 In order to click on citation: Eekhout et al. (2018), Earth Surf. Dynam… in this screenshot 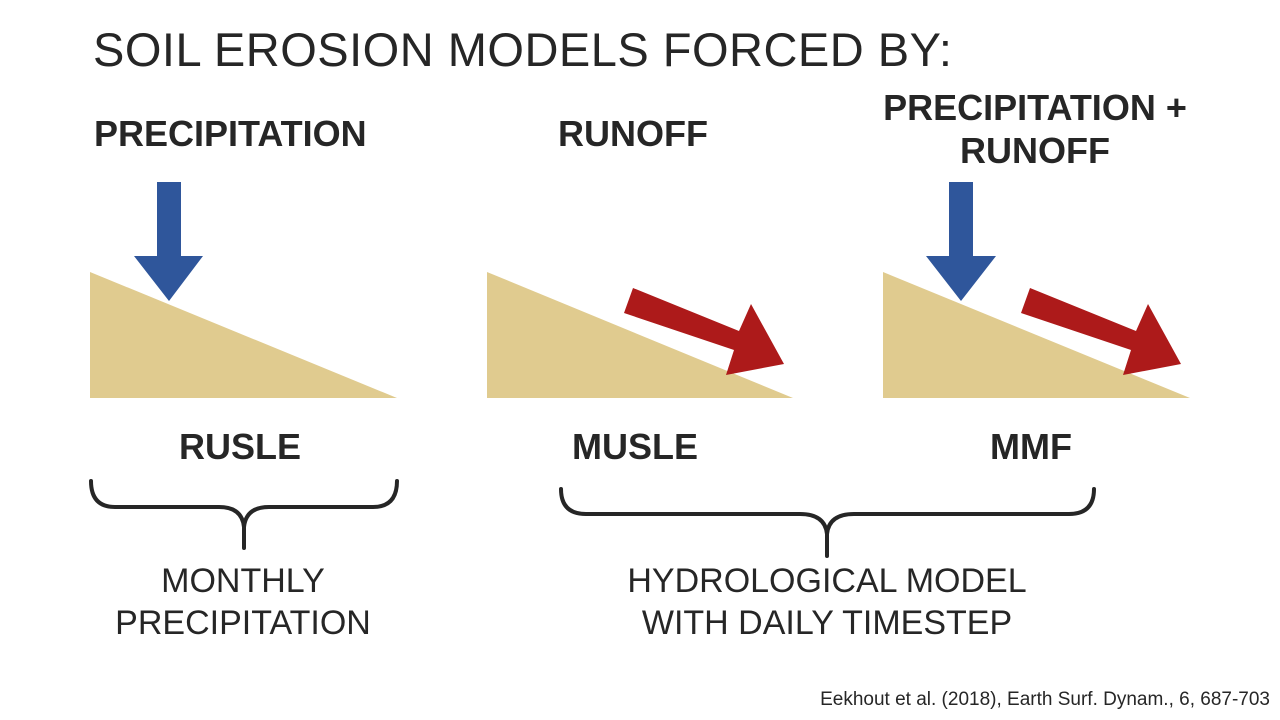, I will do `click(1045, 699)`.